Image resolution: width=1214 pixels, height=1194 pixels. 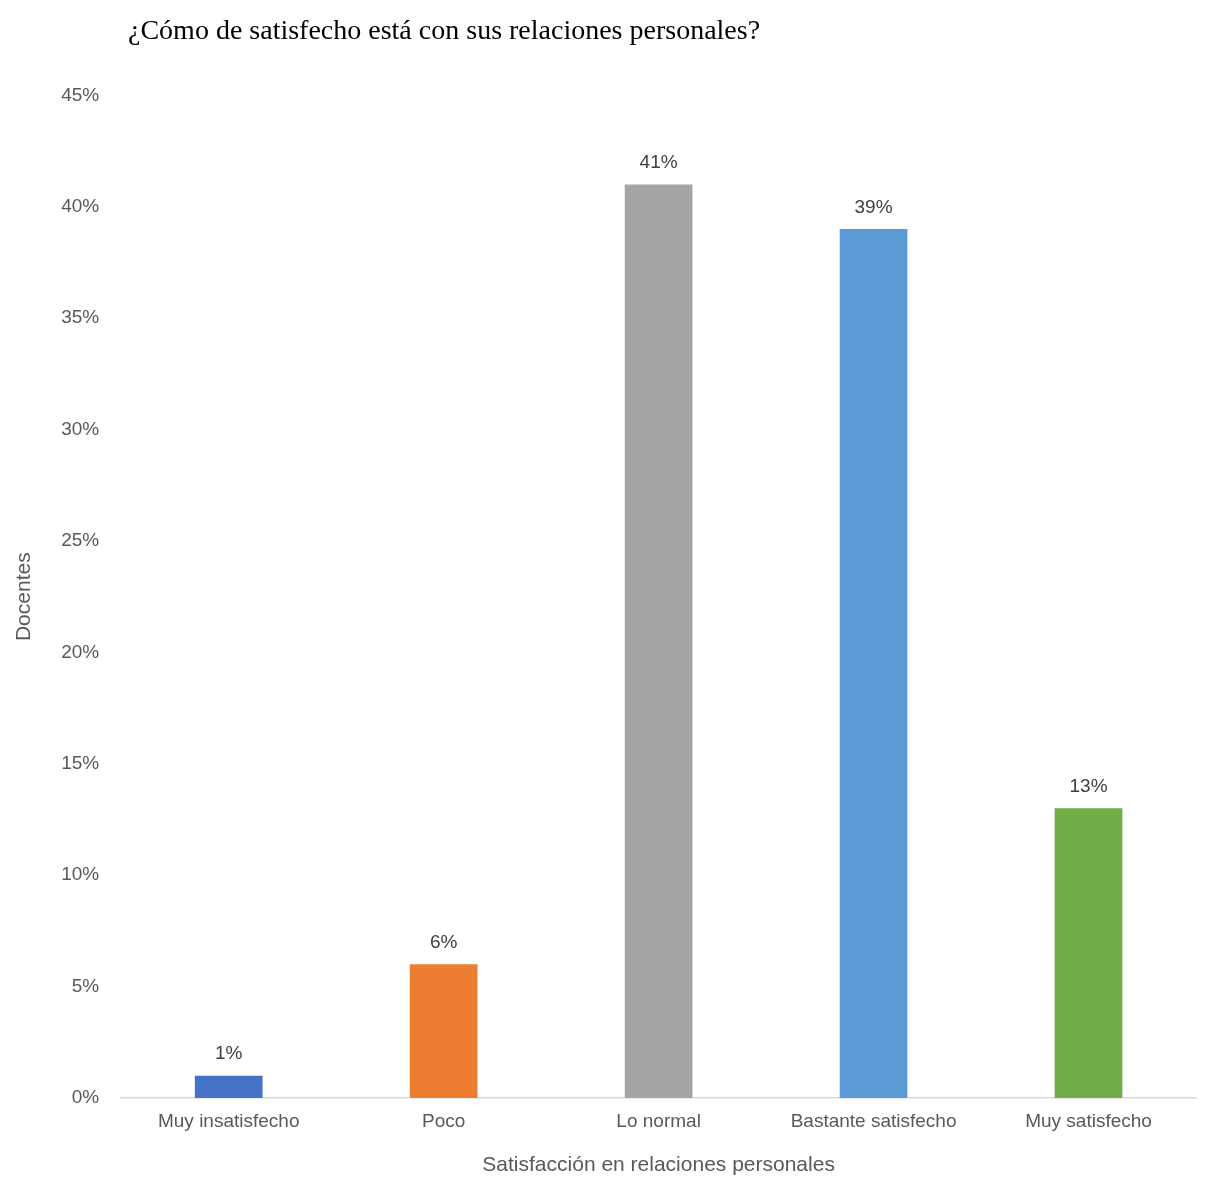 What do you see at coordinates (80, 651) in the screenshot?
I see `y-tick-label: 20%` at bounding box center [80, 651].